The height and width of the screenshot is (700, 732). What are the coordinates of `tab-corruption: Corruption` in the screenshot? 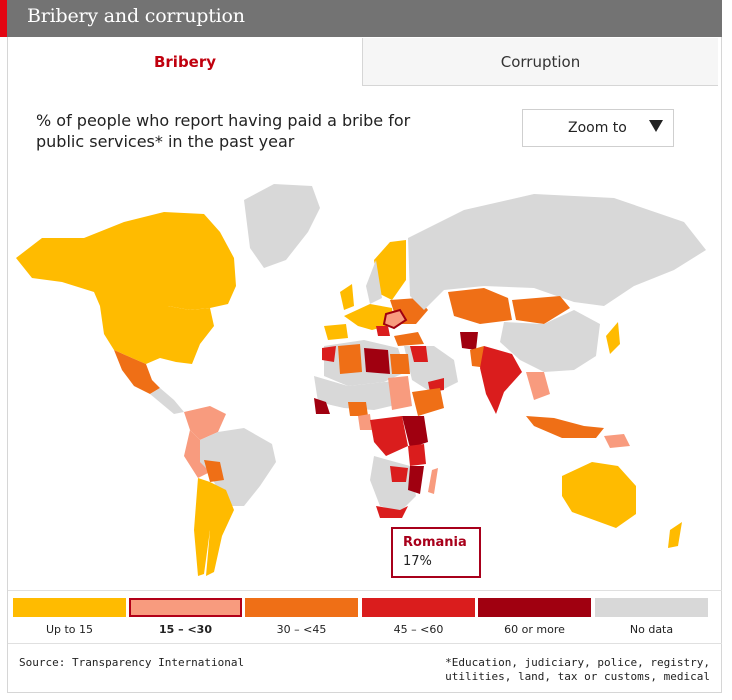 It's located at (540, 62).